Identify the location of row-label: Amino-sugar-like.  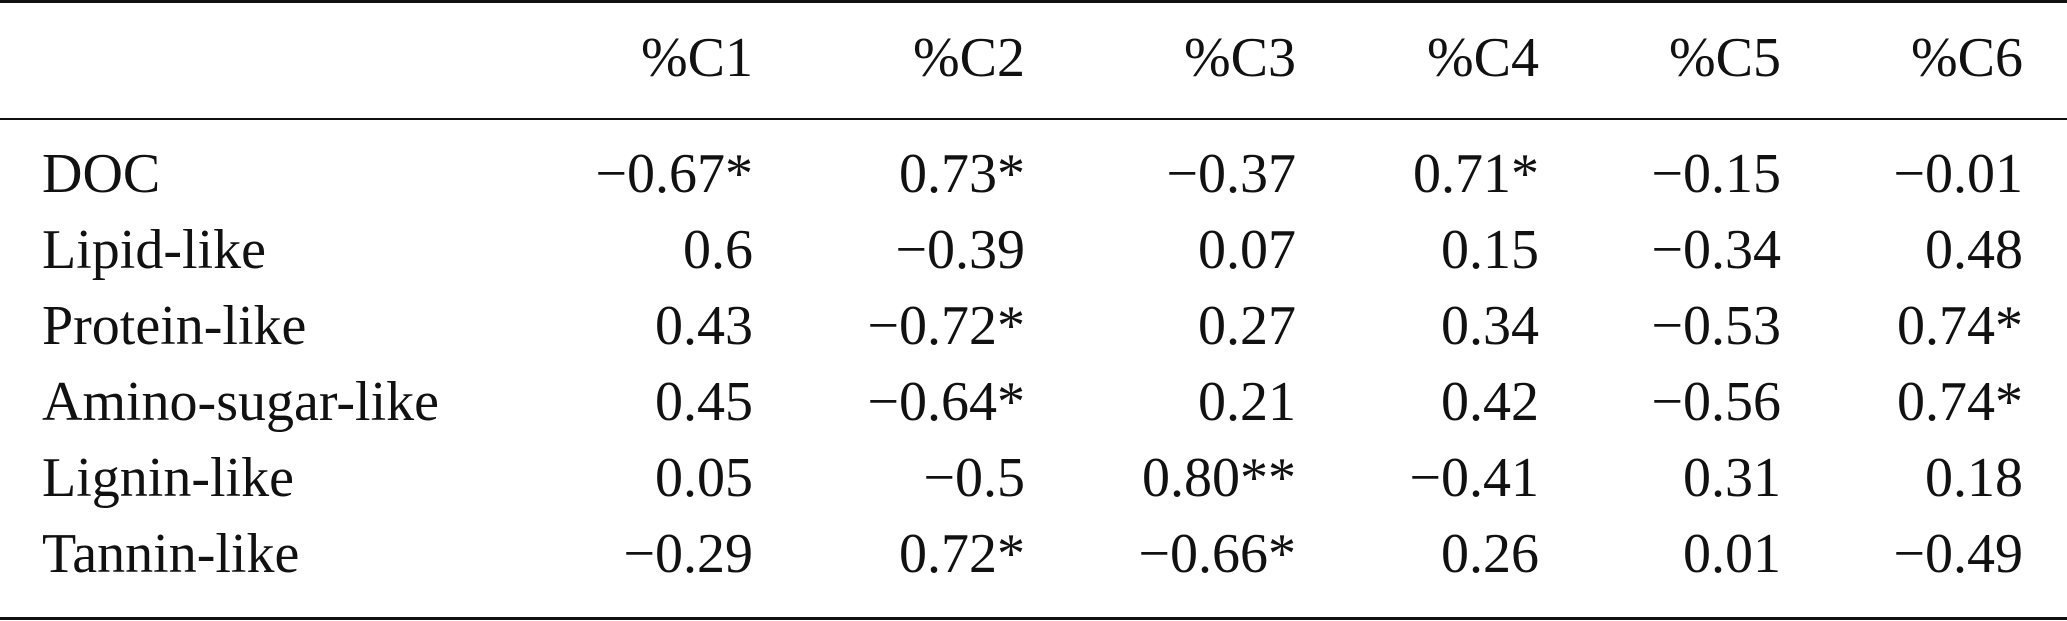
(241, 402).